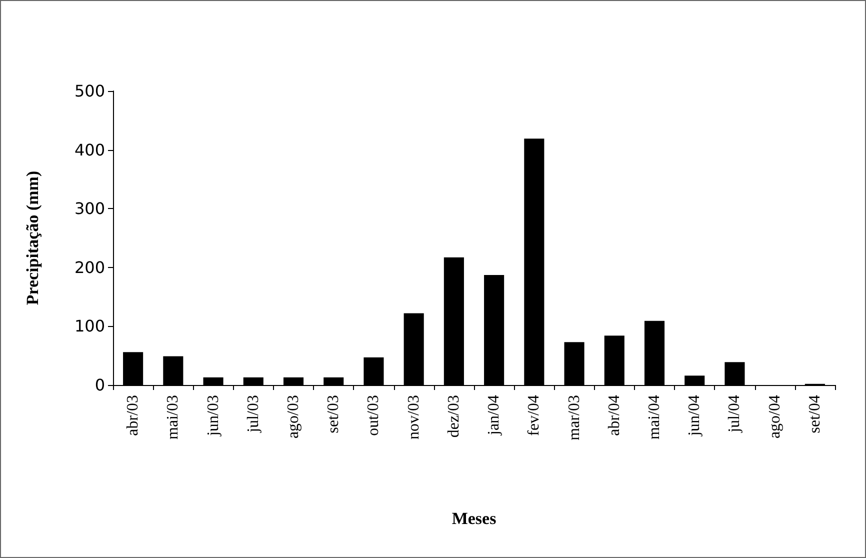 Image resolution: width=866 pixels, height=558 pixels. Describe the element at coordinates (413, 417) in the screenshot. I see `x-tick-label: nov/03` at that location.